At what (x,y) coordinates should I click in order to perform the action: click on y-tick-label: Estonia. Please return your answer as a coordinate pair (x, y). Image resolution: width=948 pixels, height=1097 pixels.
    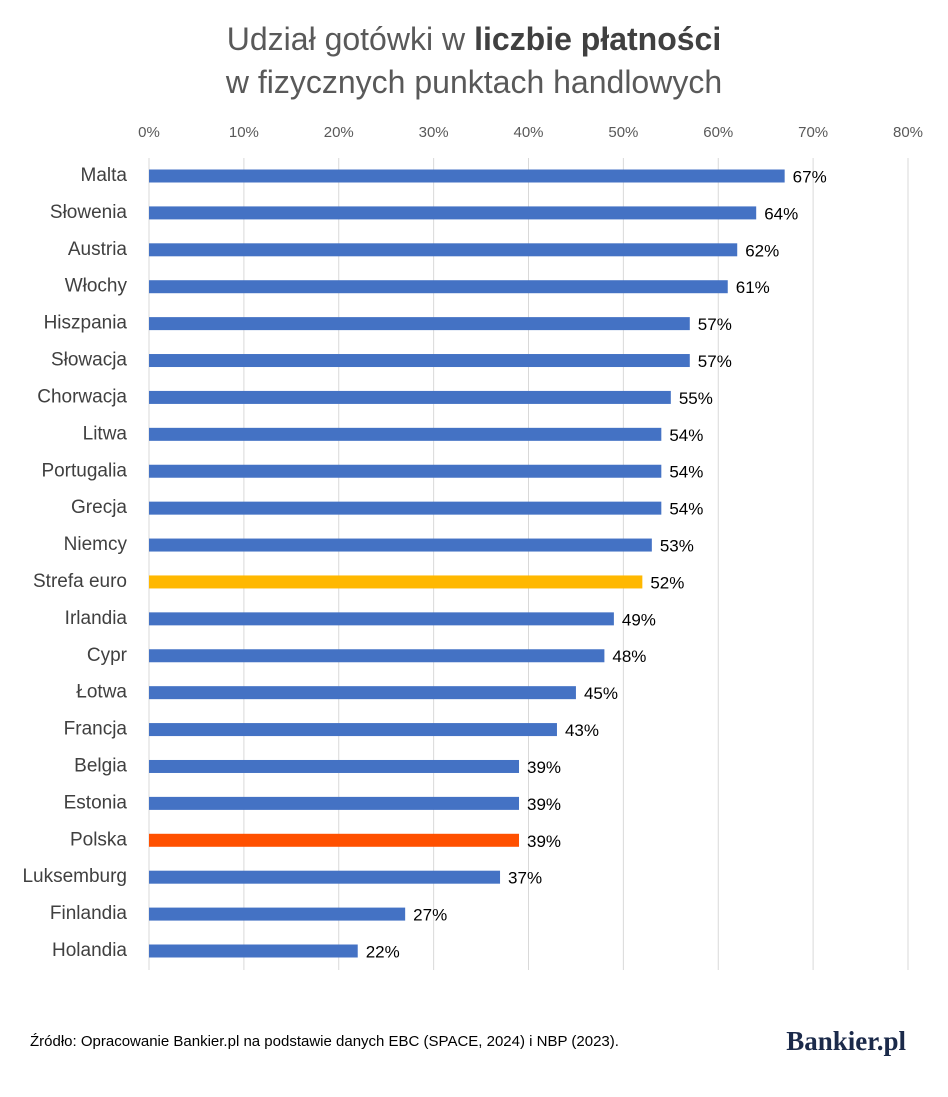
    Looking at the image, I should click on (96, 802).